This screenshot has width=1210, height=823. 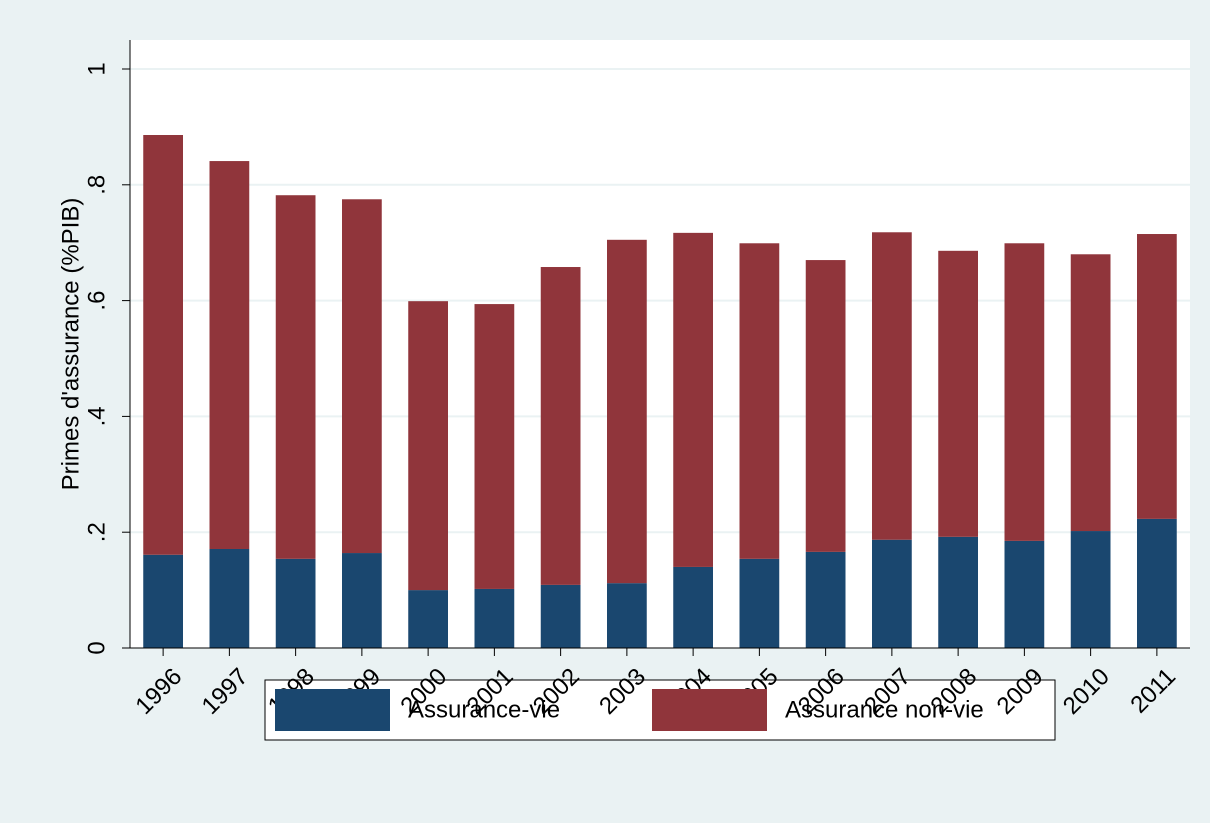 I want to click on y-axis-title: Primes d'assurance (%PIB), so click(x=70, y=344).